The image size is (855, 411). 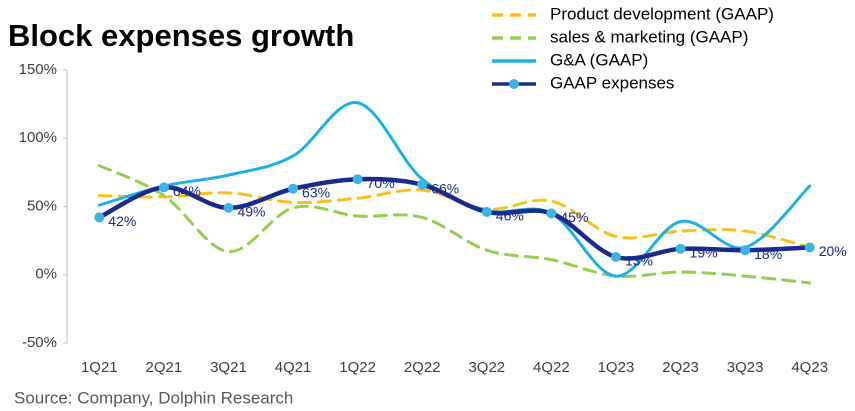 What do you see at coordinates (316, 192) in the screenshot?
I see `data-label: 63%` at bounding box center [316, 192].